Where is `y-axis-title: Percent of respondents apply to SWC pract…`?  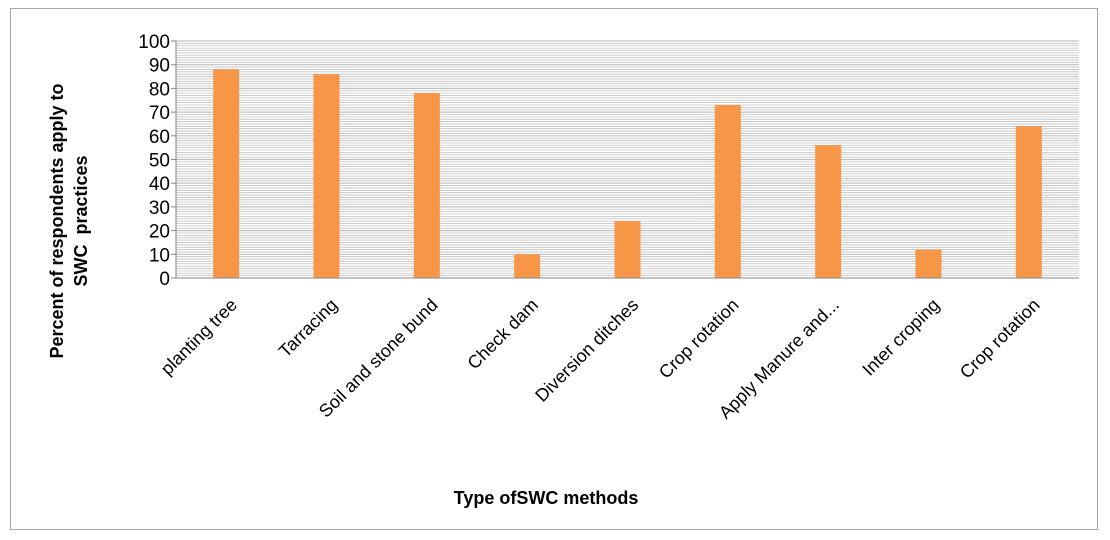 y-axis-title: Percent of respondents apply to SWC pract… is located at coordinates (69, 220).